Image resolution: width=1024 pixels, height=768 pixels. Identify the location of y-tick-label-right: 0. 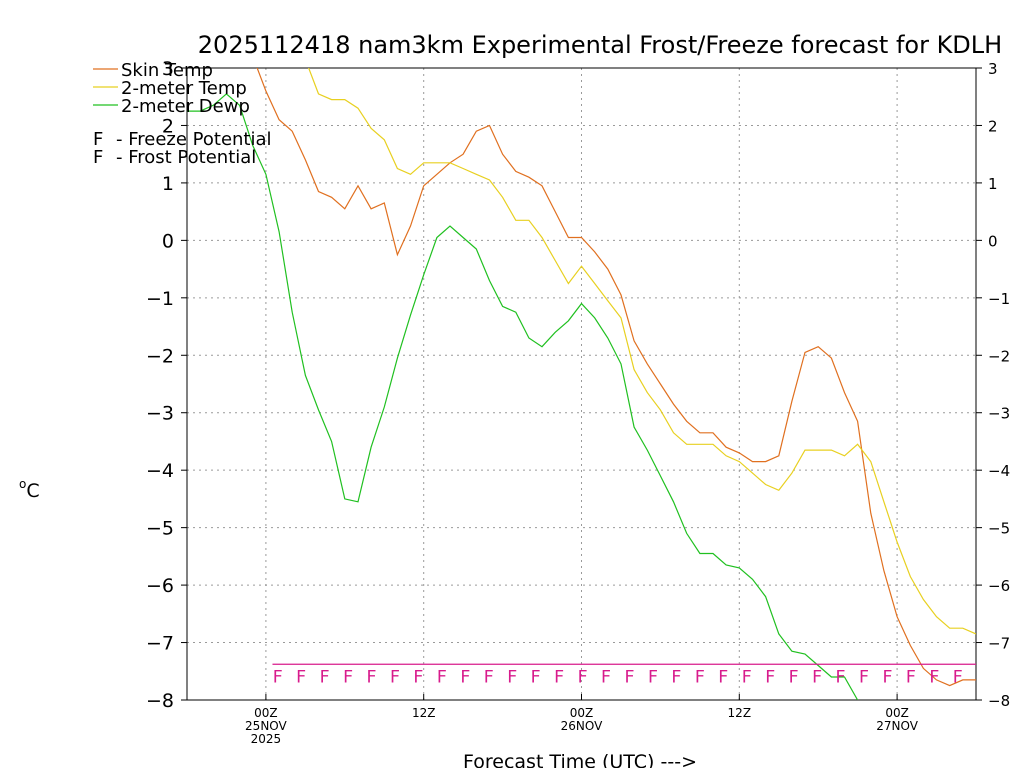
(993, 241).